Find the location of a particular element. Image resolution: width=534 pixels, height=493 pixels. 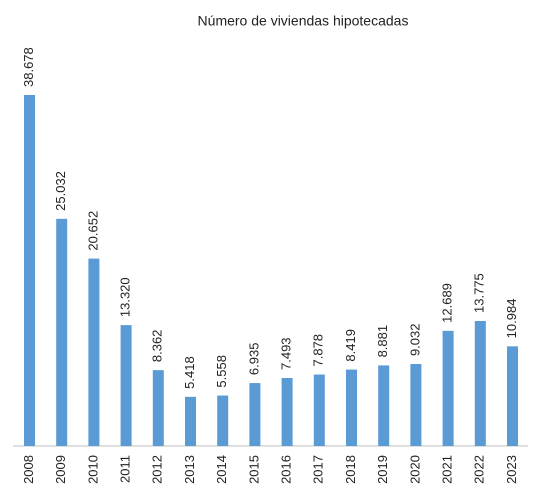

x-tick-label: 2012 is located at coordinates (157, 469).